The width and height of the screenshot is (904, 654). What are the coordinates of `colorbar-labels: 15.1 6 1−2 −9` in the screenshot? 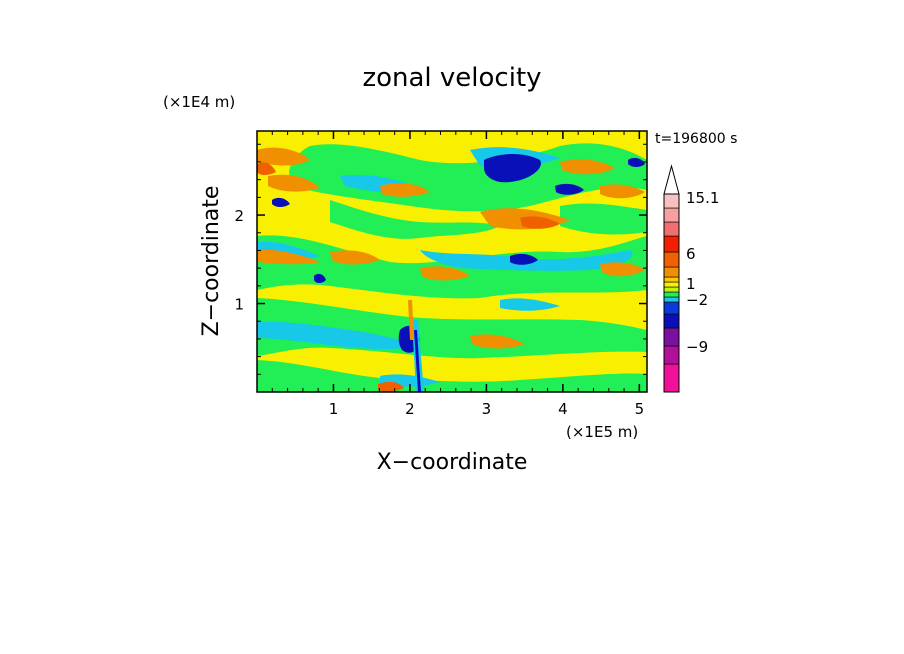 It's located at (702, 272).